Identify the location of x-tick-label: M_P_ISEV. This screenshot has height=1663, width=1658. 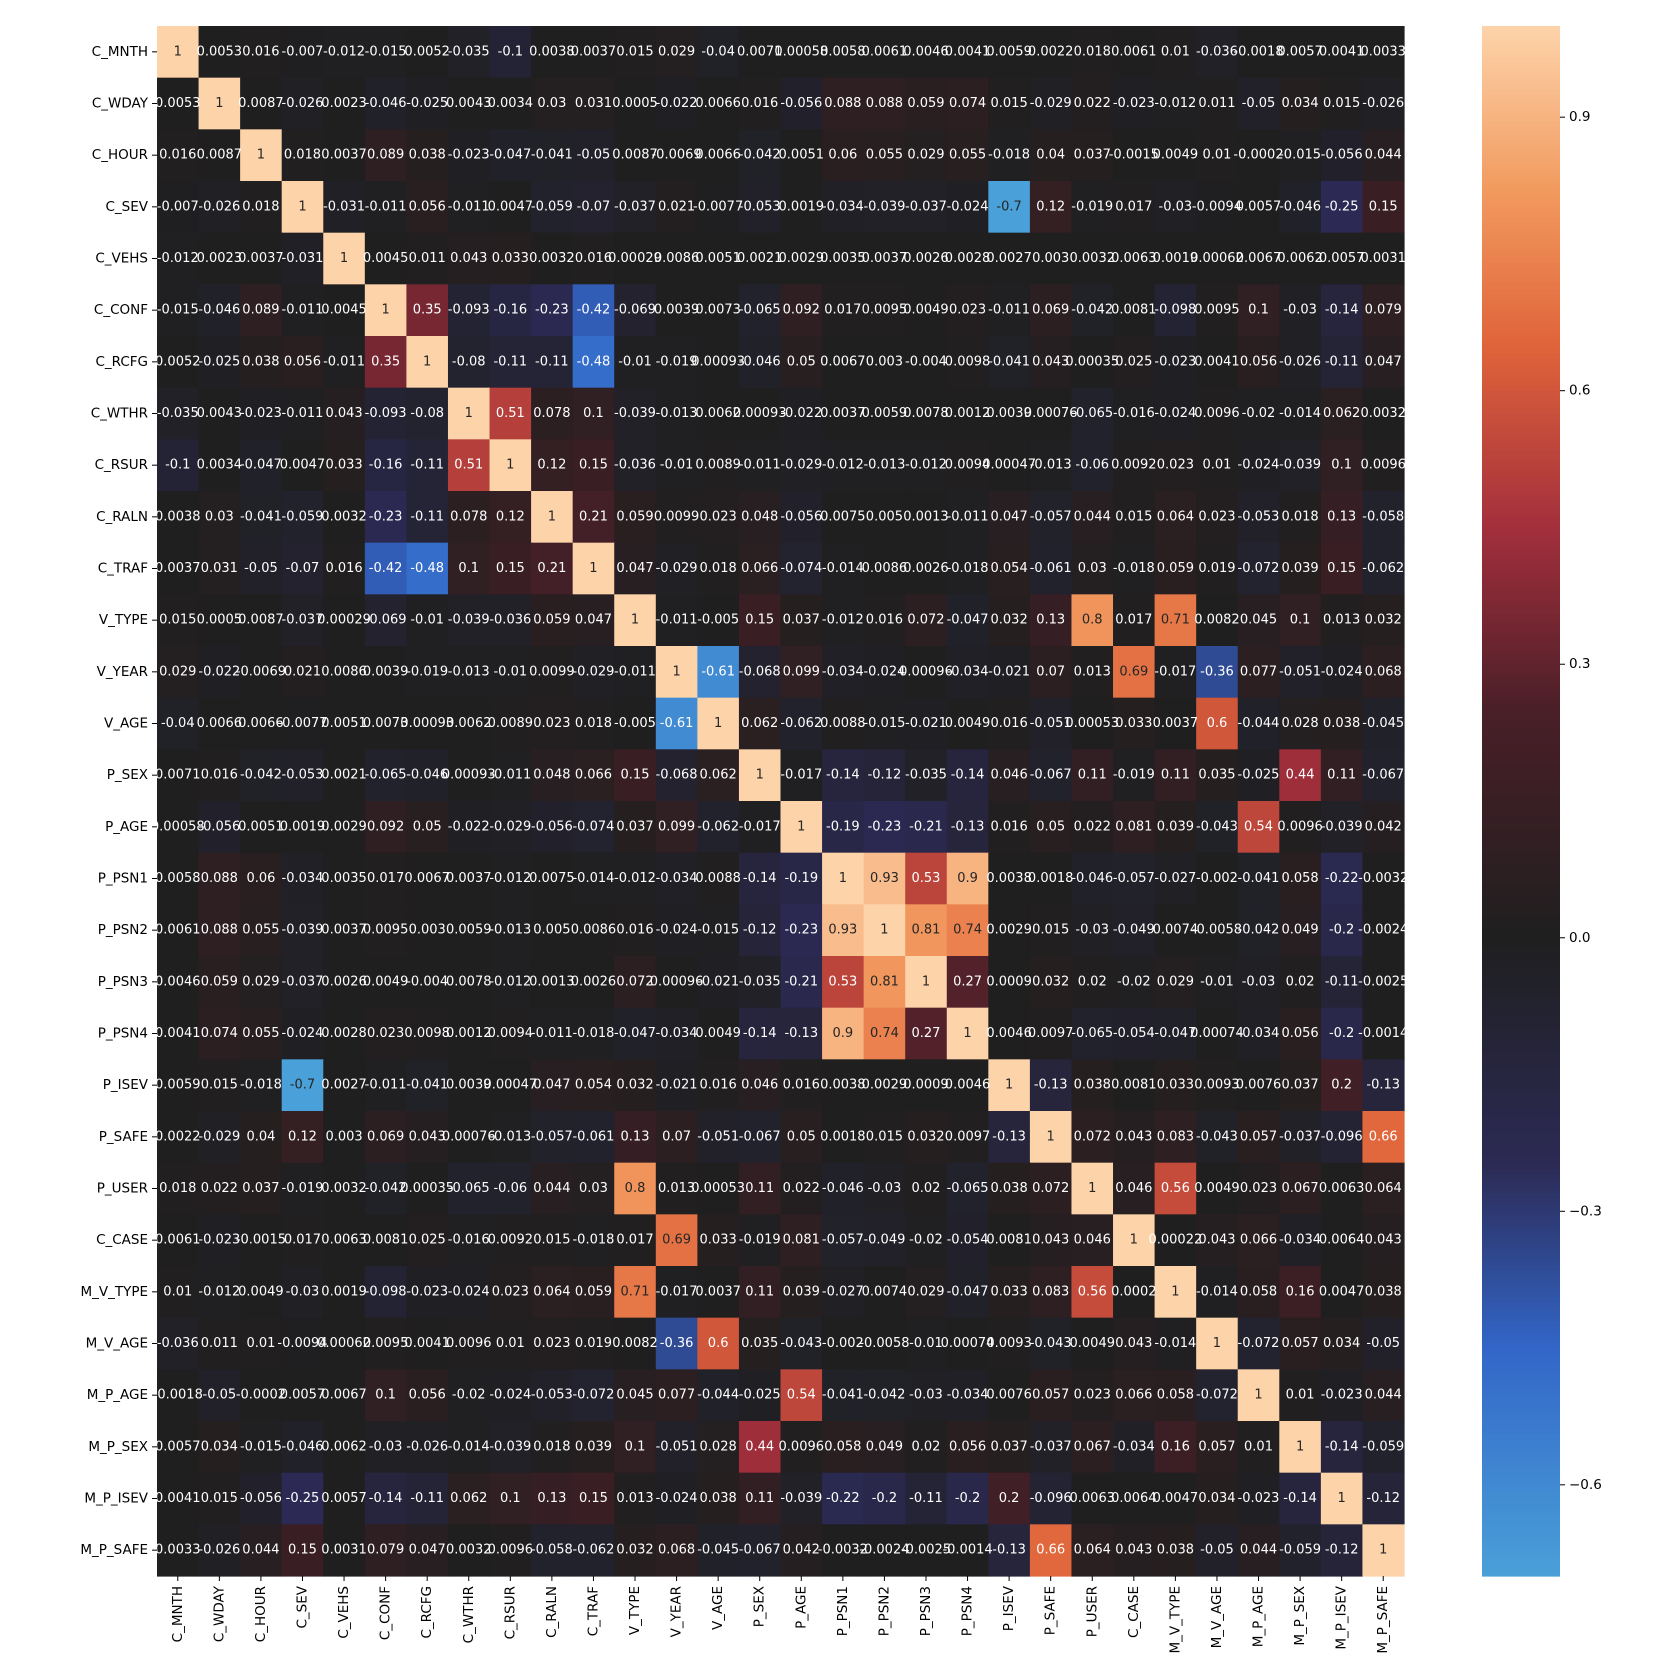
(1342, 1617).